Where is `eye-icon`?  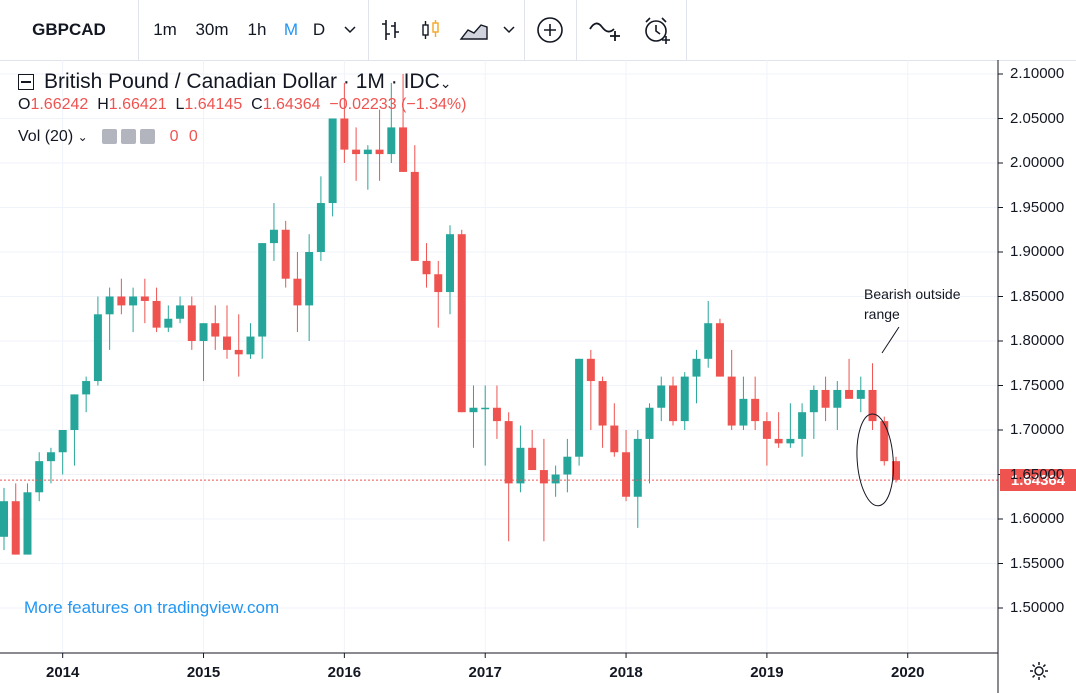 eye-icon is located at coordinates (110, 137).